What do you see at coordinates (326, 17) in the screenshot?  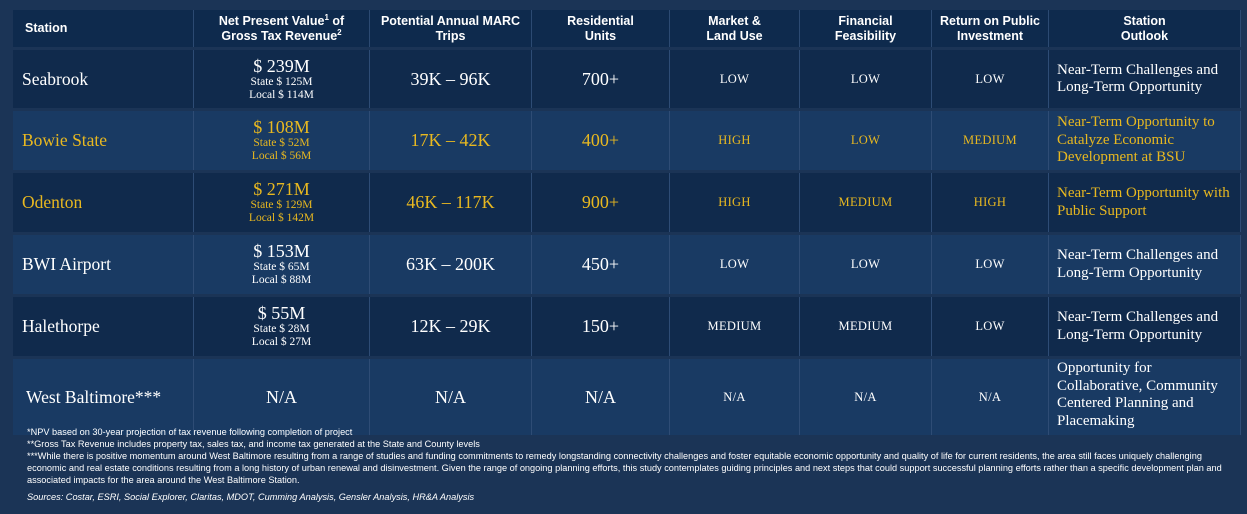 I see `header-npv-sup1: 1` at bounding box center [326, 17].